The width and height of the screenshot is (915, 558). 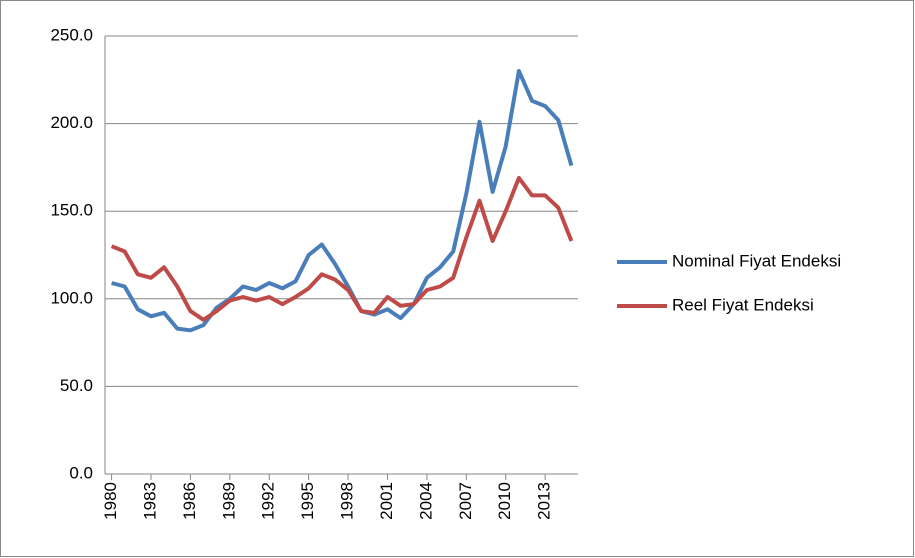 I want to click on x-tick-label: 2001, so click(x=386, y=501).